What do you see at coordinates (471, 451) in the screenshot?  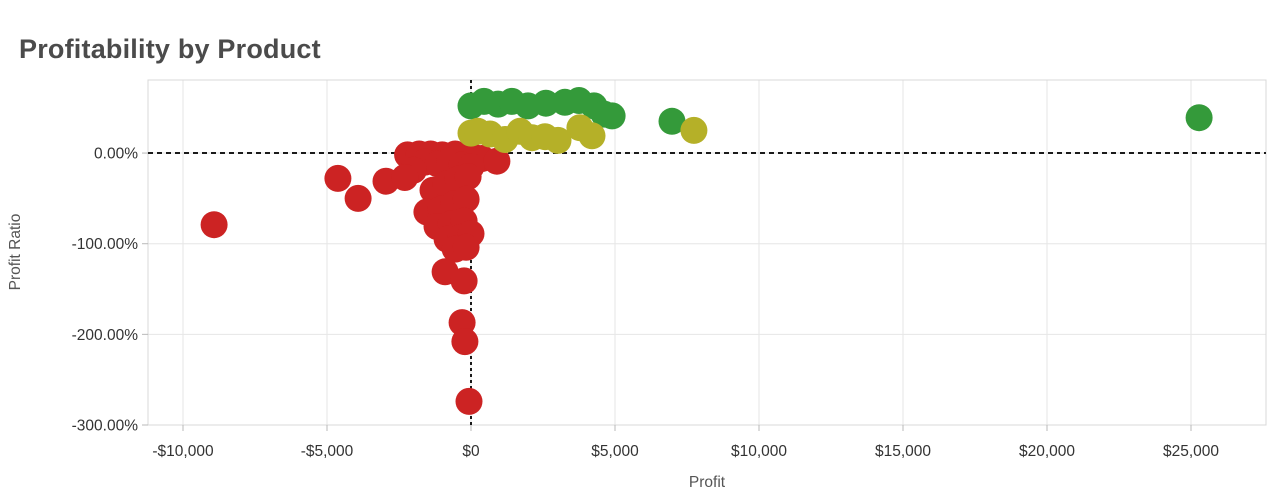 I see `x-tick-label: $0` at bounding box center [471, 451].